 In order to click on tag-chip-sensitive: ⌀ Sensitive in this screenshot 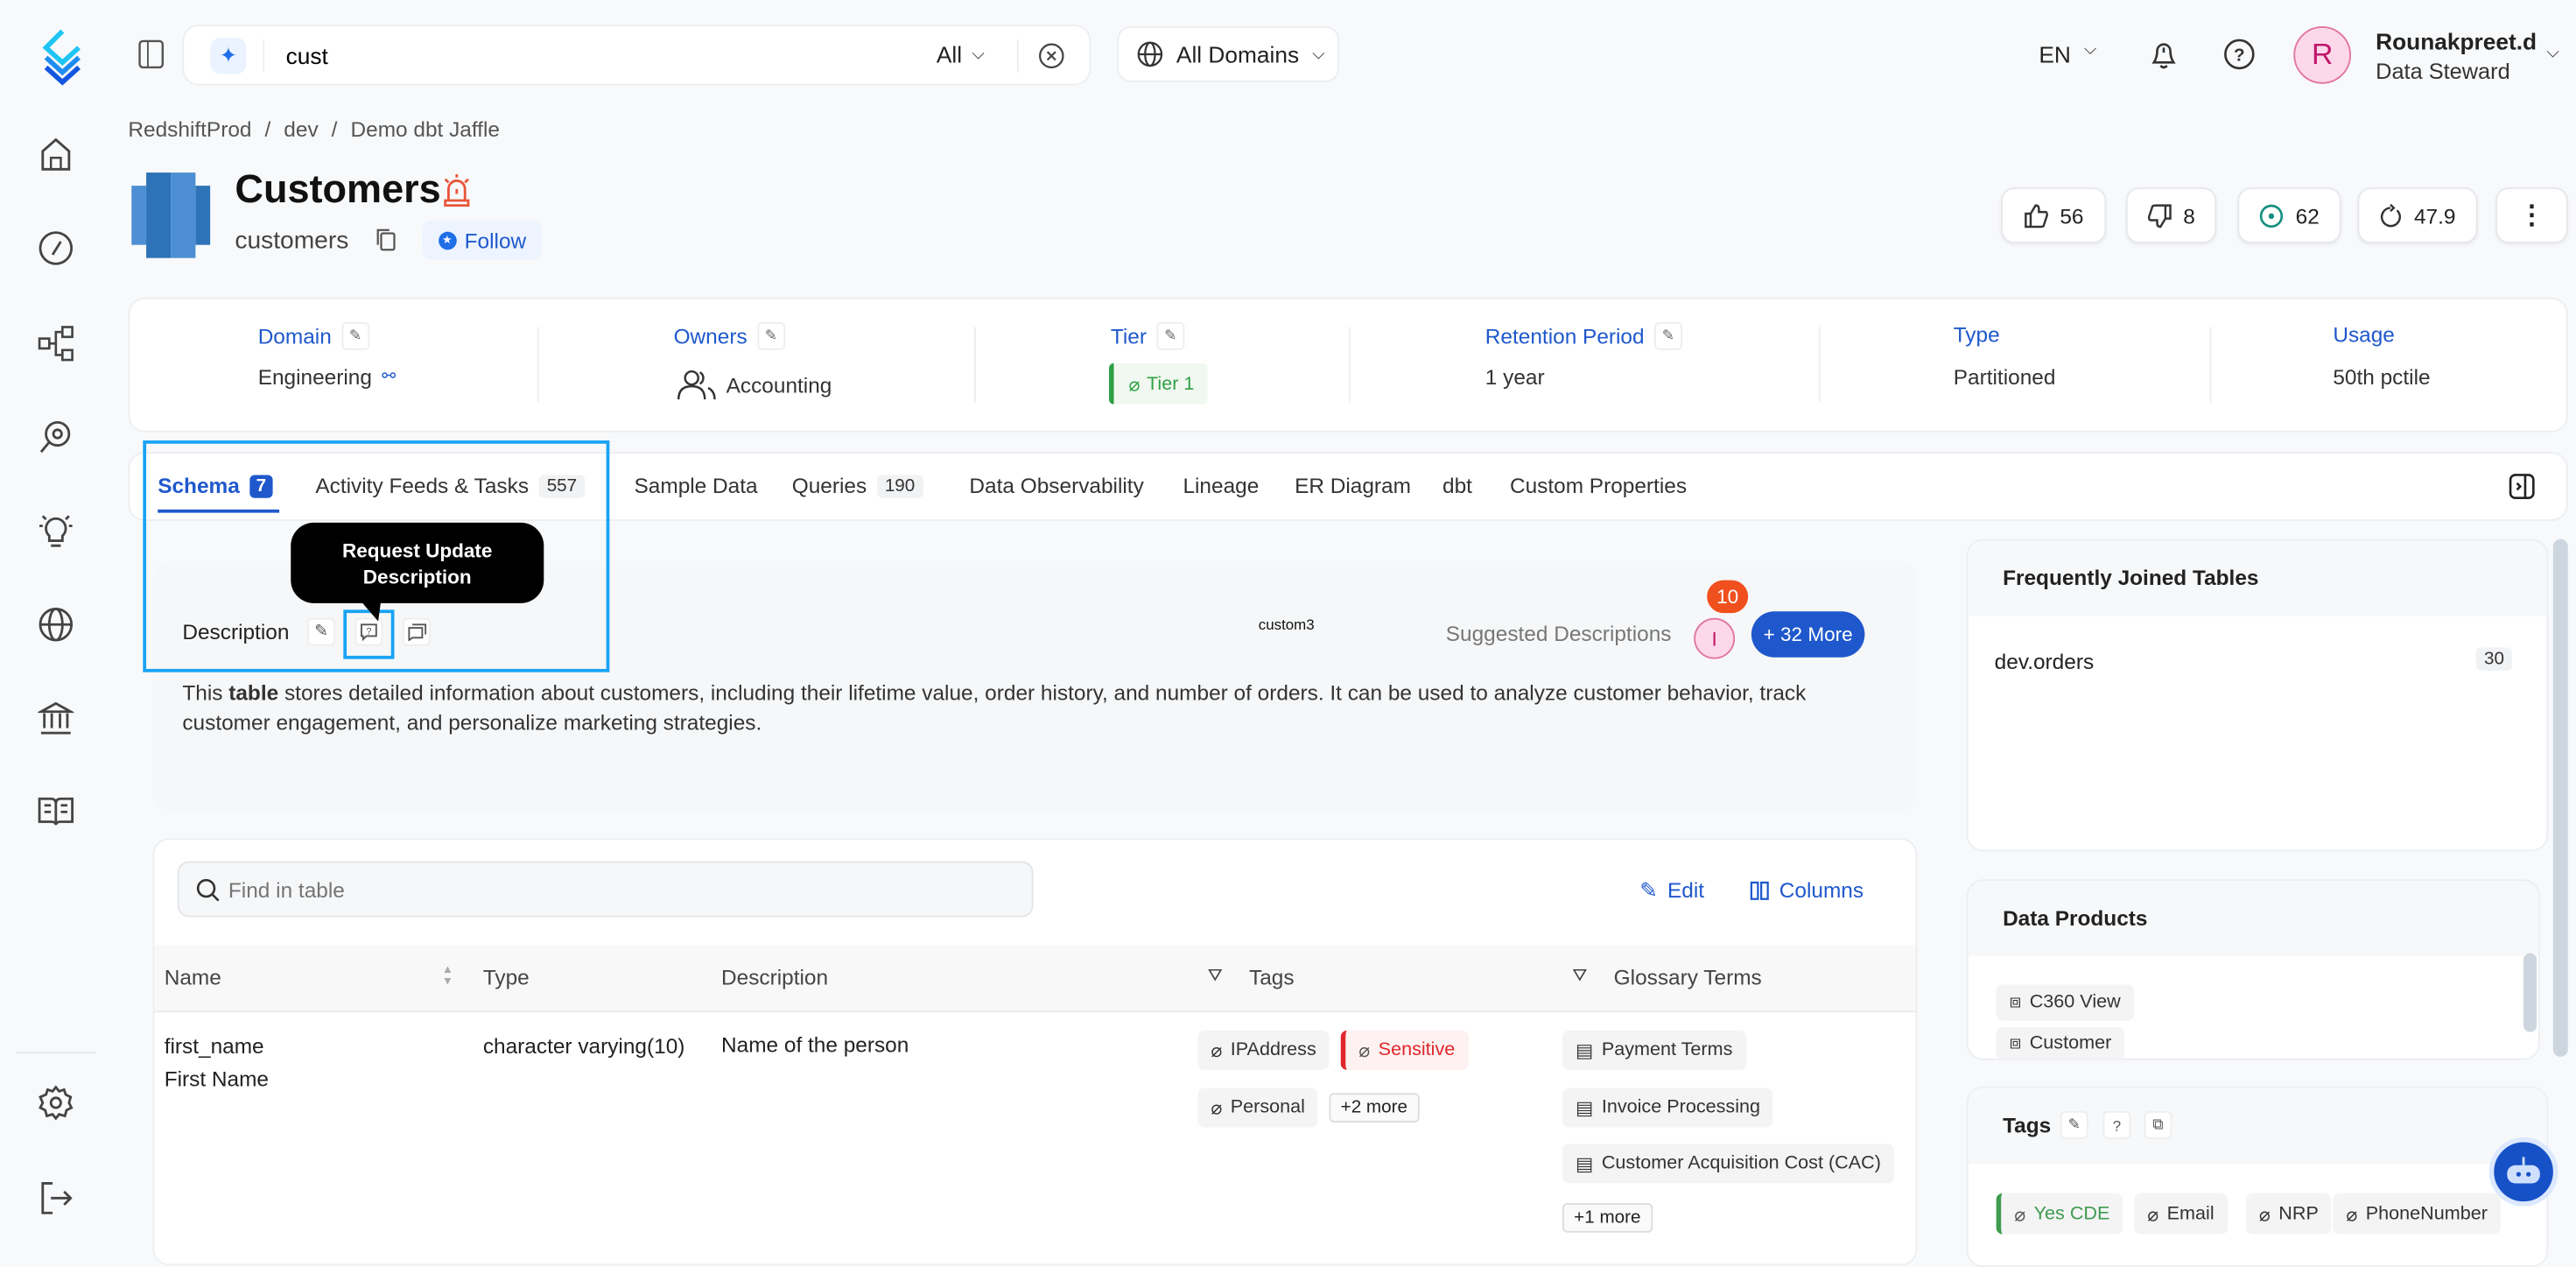, I will do `click(1404, 1050)`.